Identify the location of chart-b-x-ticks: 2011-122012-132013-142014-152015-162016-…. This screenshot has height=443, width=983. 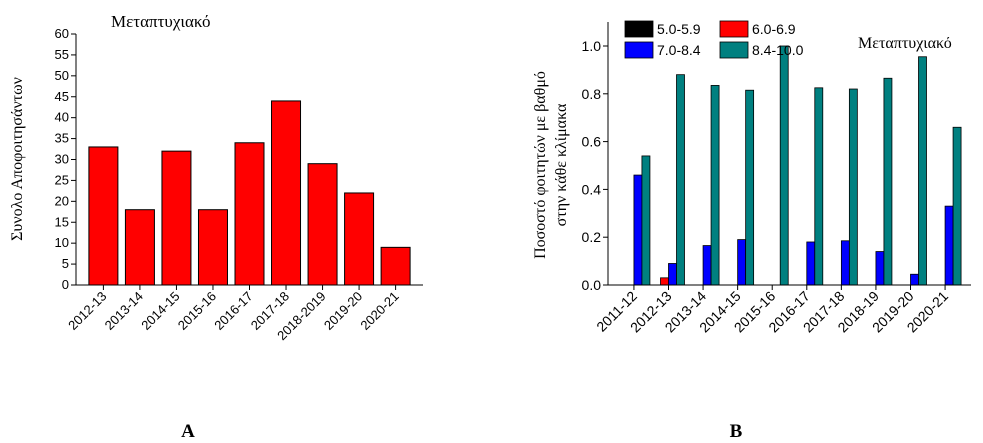
(772, 310).